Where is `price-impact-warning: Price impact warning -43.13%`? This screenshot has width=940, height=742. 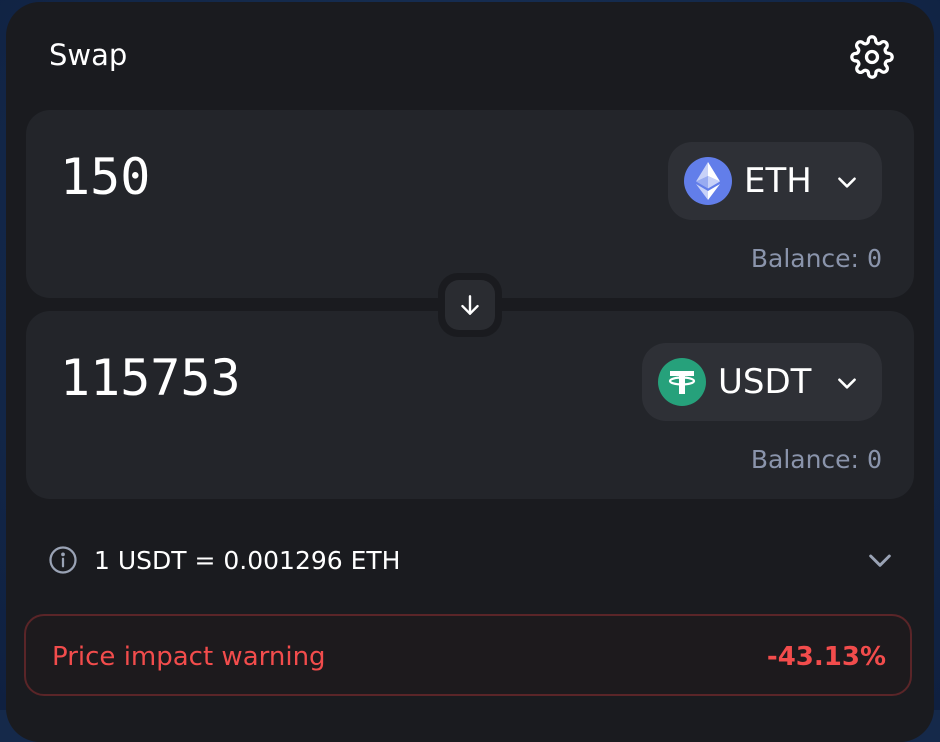 price-impact-warning: Price impact warning -43.13% is located at coordinates (468, 655).